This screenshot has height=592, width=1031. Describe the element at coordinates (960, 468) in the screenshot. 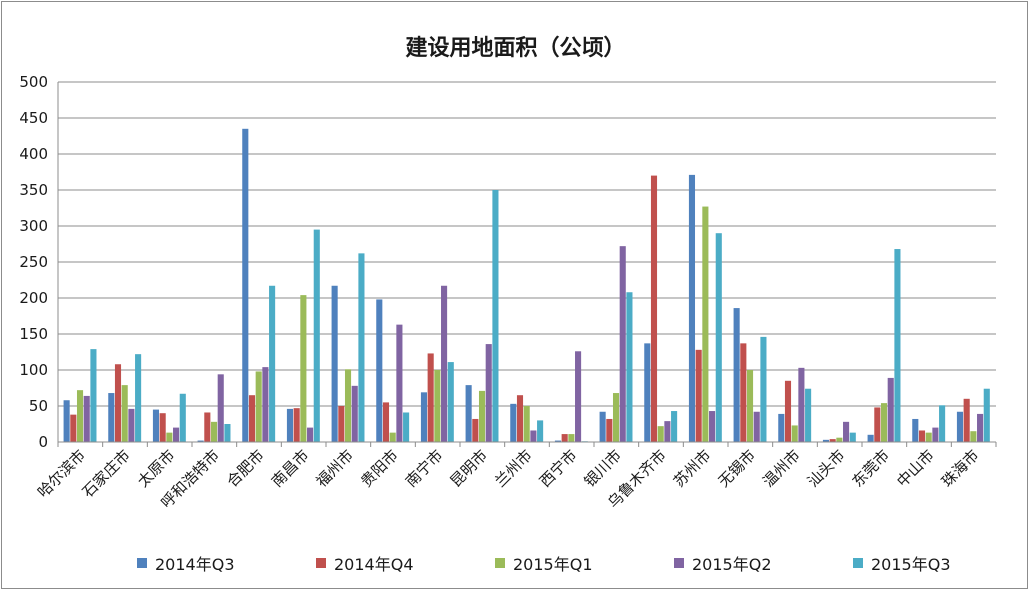

I see `x-category-label: 珠海市` at that location.